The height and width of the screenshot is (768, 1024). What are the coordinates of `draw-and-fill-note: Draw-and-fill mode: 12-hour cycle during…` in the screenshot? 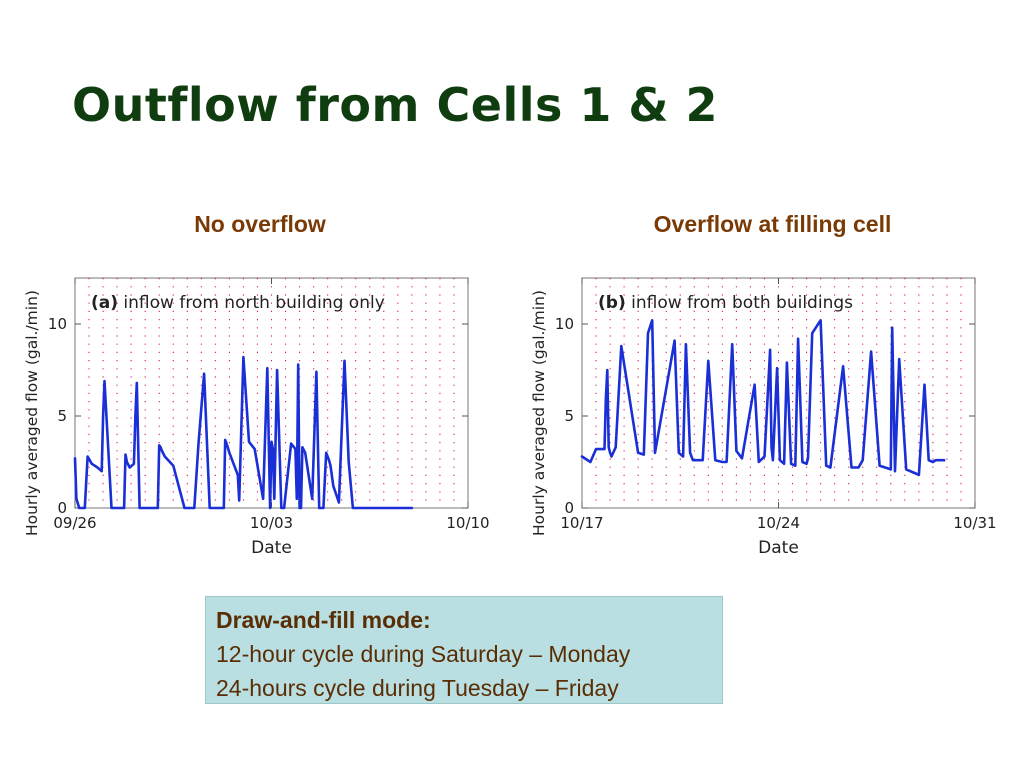 It's located at (464, 650).